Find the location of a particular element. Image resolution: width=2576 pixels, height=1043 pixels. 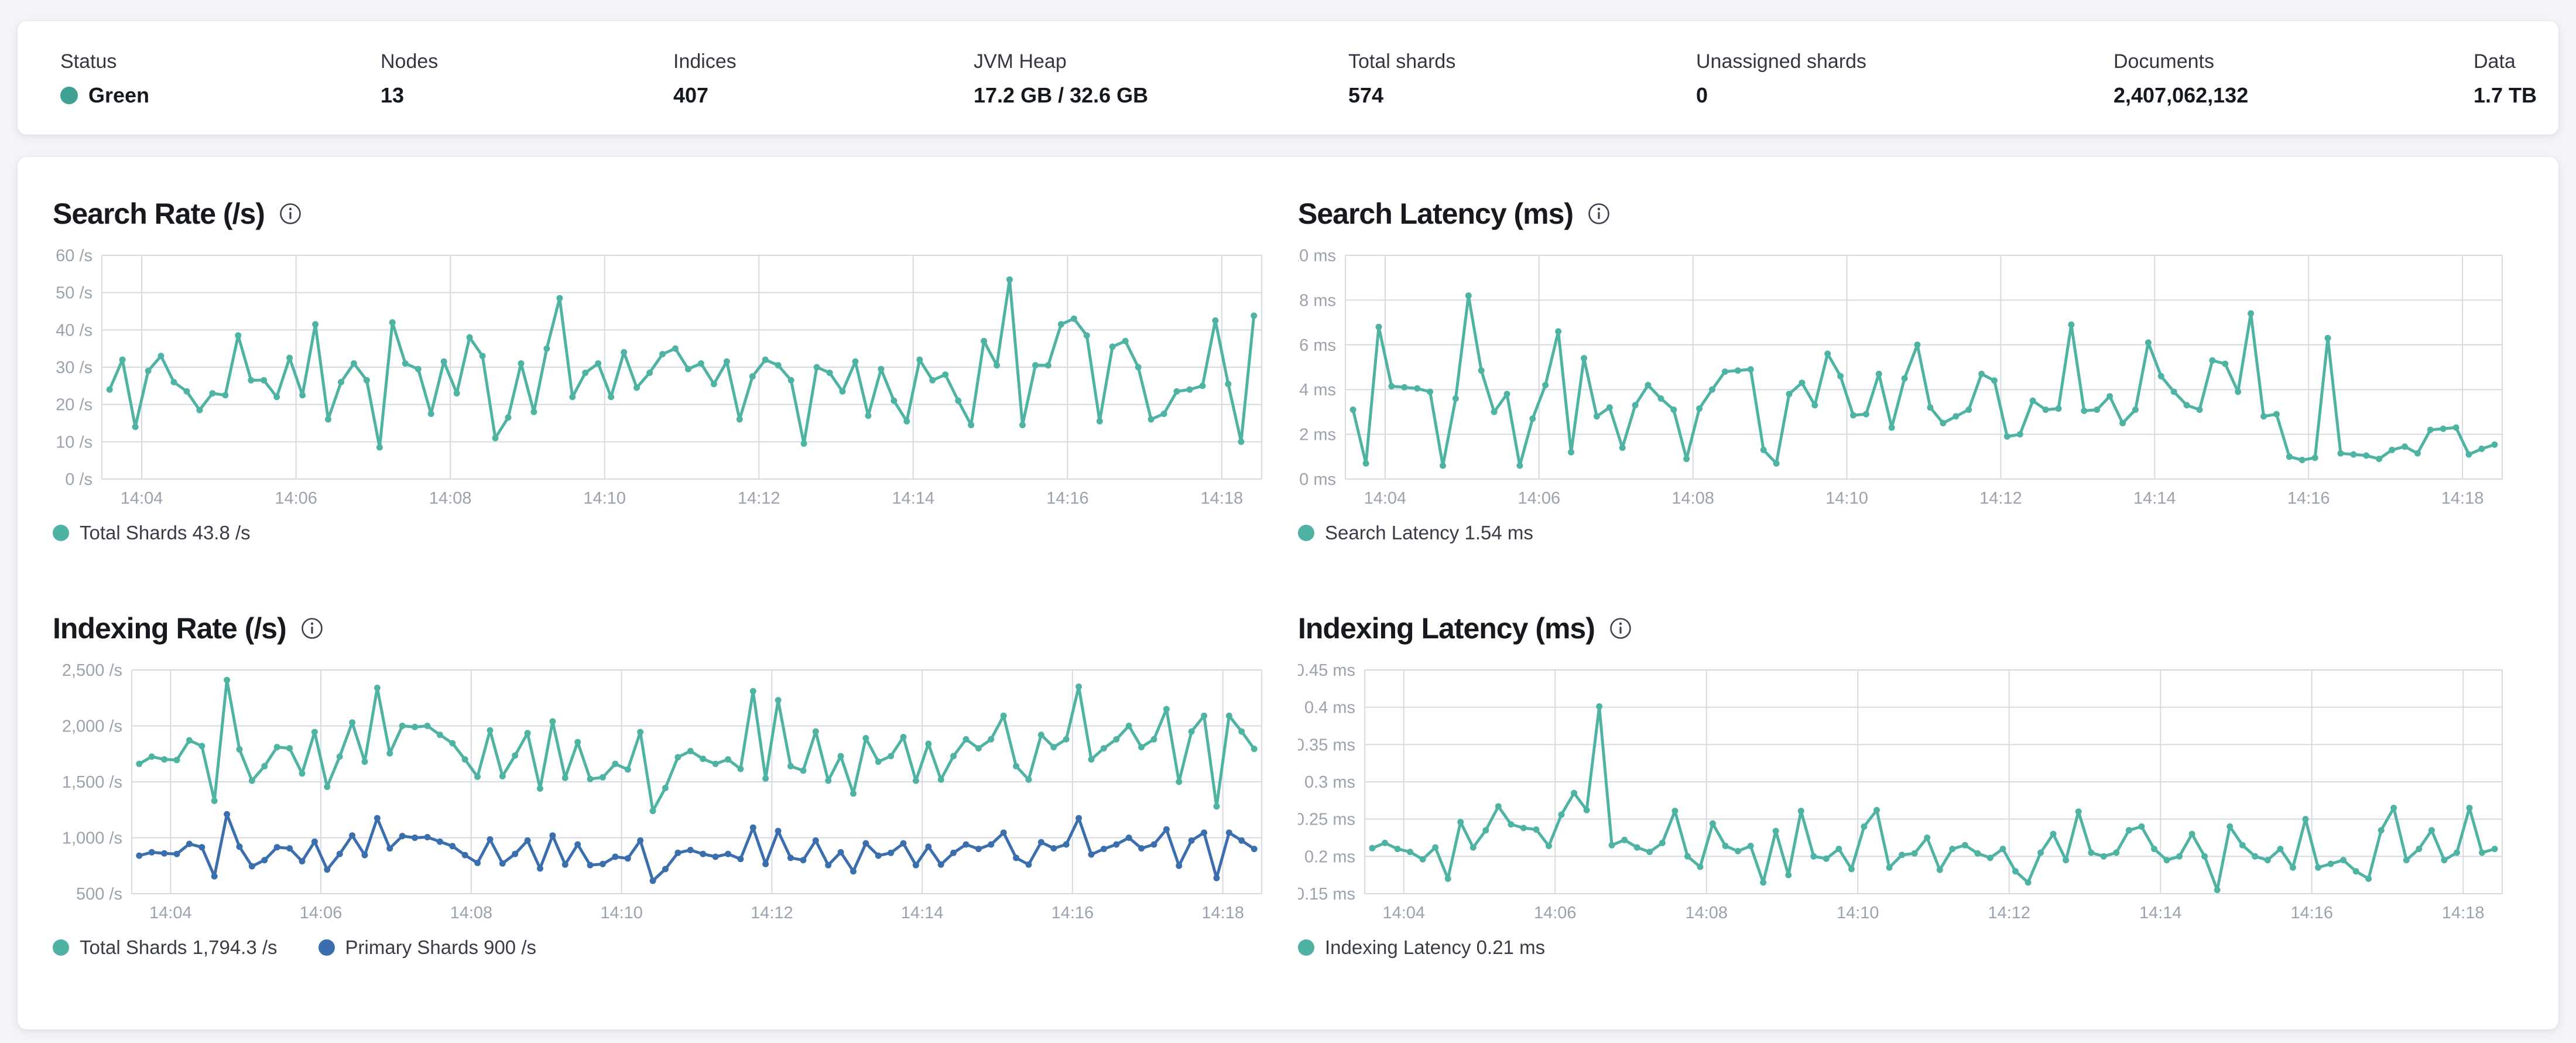

chart-title: Search Latency (ms) is located at coordinates (1436, 213).